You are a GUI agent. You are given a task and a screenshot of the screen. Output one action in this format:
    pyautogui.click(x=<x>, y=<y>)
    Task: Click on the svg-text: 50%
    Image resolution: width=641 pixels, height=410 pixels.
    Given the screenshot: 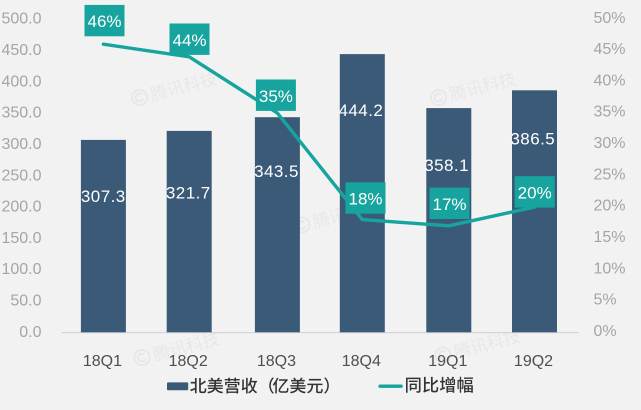 What is the action you would take?
    pyautogui.click(x=610, y=18)
    